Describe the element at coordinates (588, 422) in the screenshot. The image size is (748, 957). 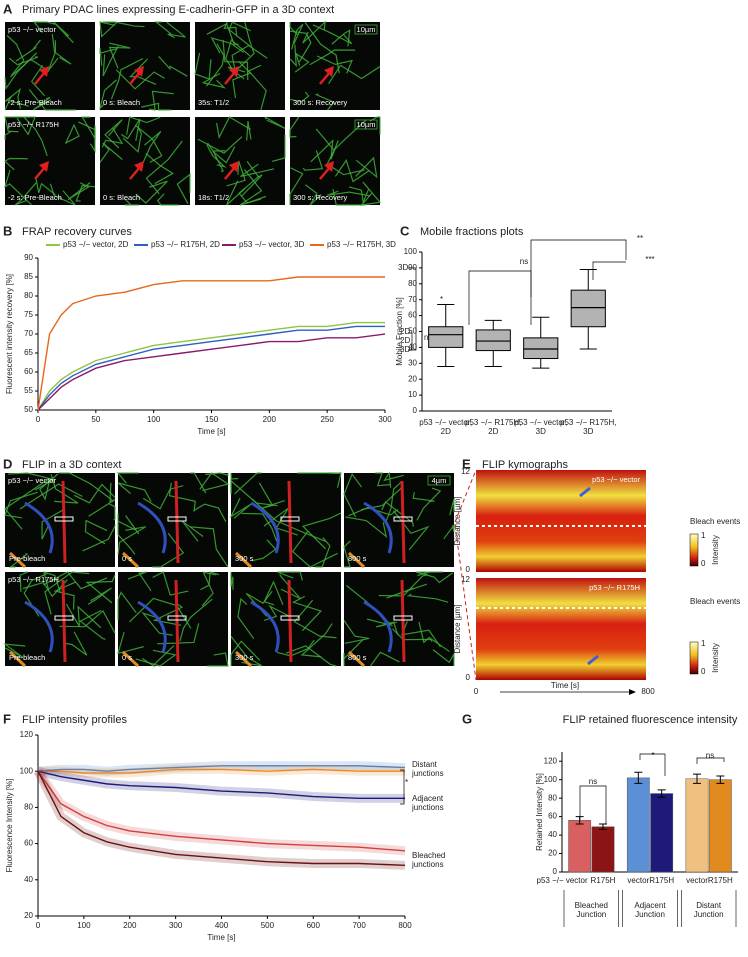
I see `x-tick-label: p53 −/− R175H,` at that location.